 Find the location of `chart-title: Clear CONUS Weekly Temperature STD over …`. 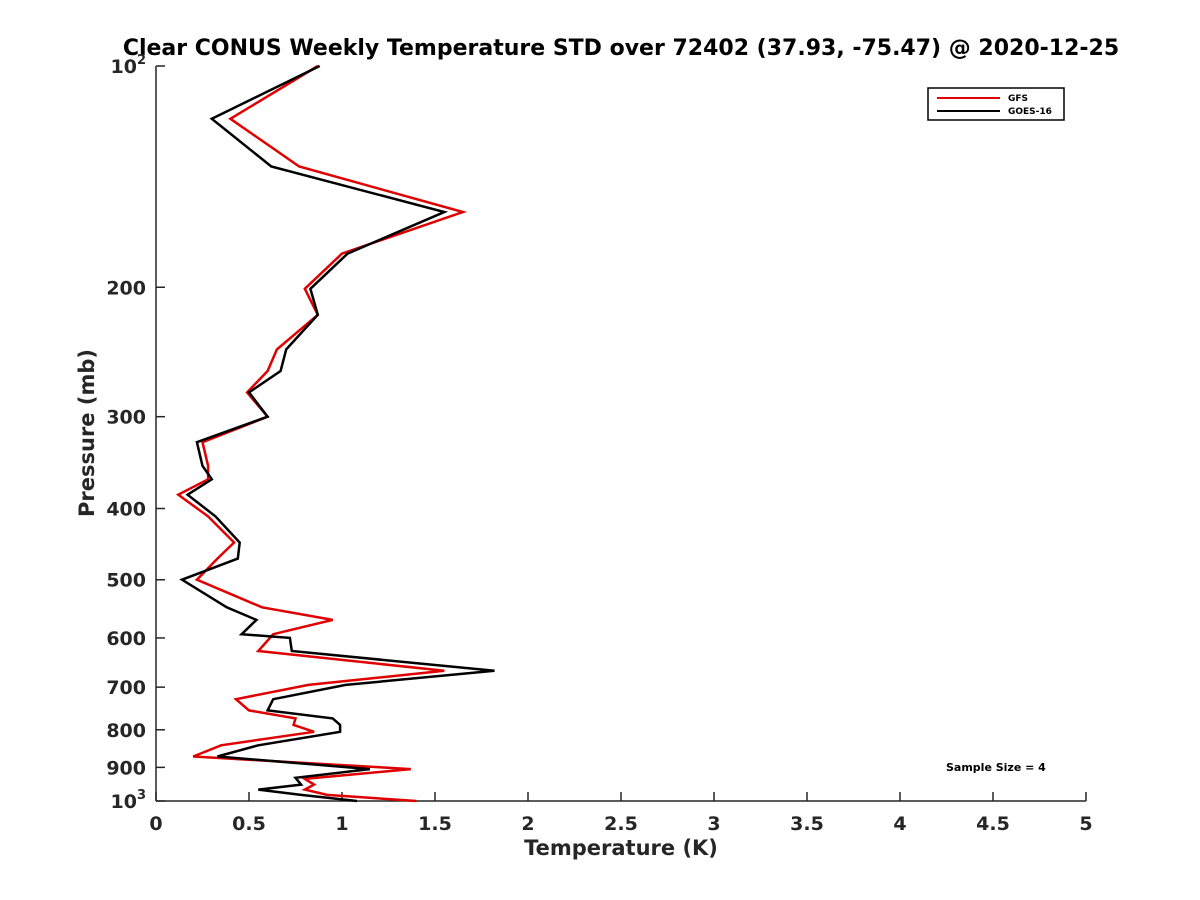

chart-title: Clear CONUS Weekly Temperature STD over … is located at coordinates (621, 48).